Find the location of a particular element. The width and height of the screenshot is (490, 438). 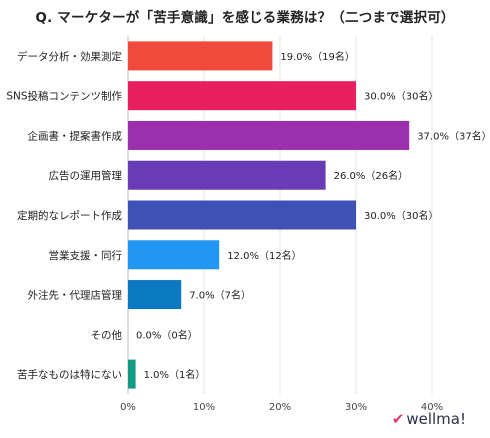

w-check-icon: ✔ is located at coordinates (398, 419).